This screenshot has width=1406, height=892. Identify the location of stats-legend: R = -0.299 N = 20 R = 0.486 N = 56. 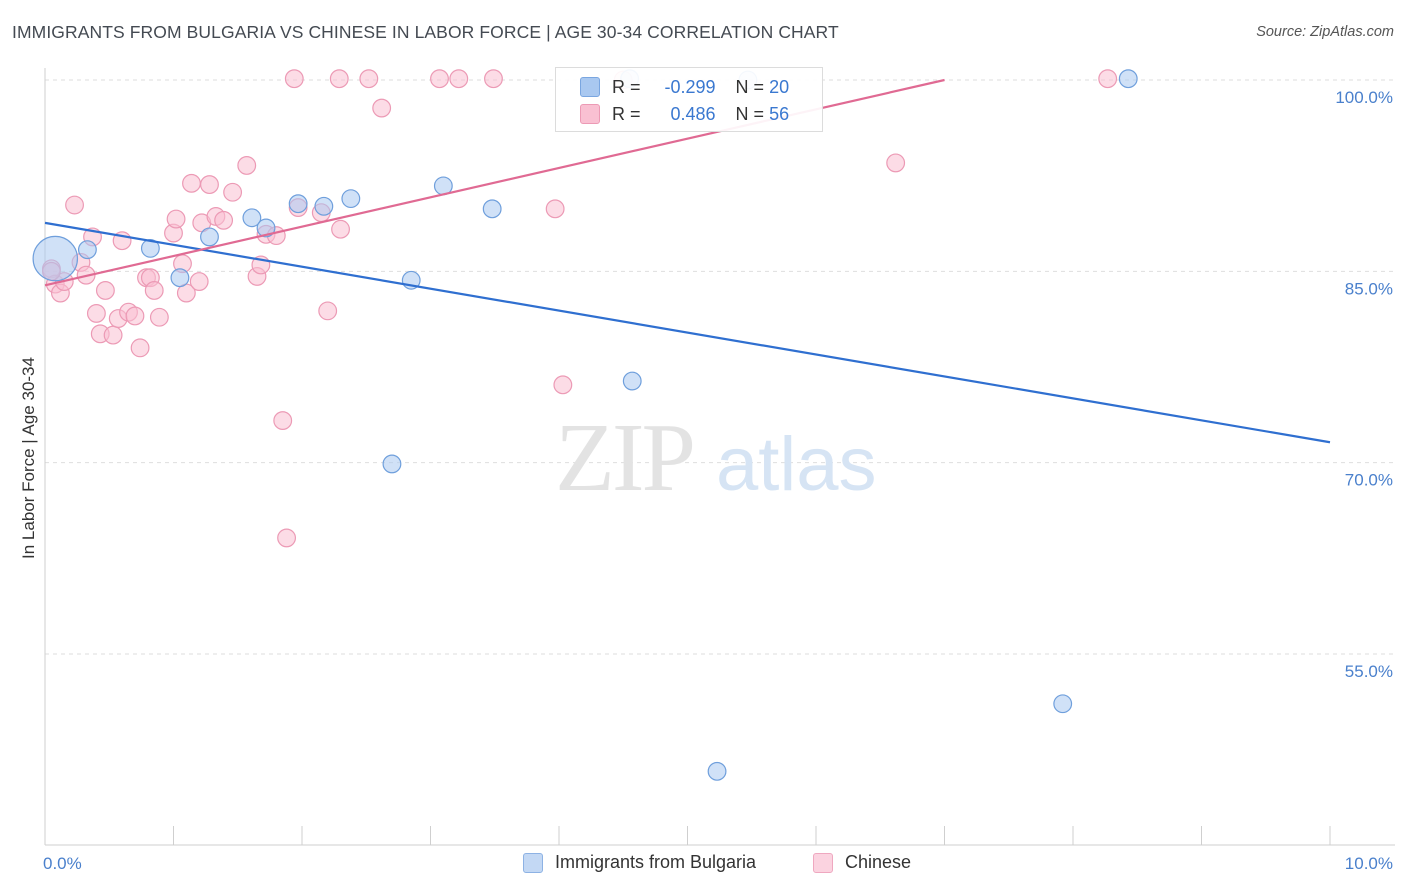
(689, 99).